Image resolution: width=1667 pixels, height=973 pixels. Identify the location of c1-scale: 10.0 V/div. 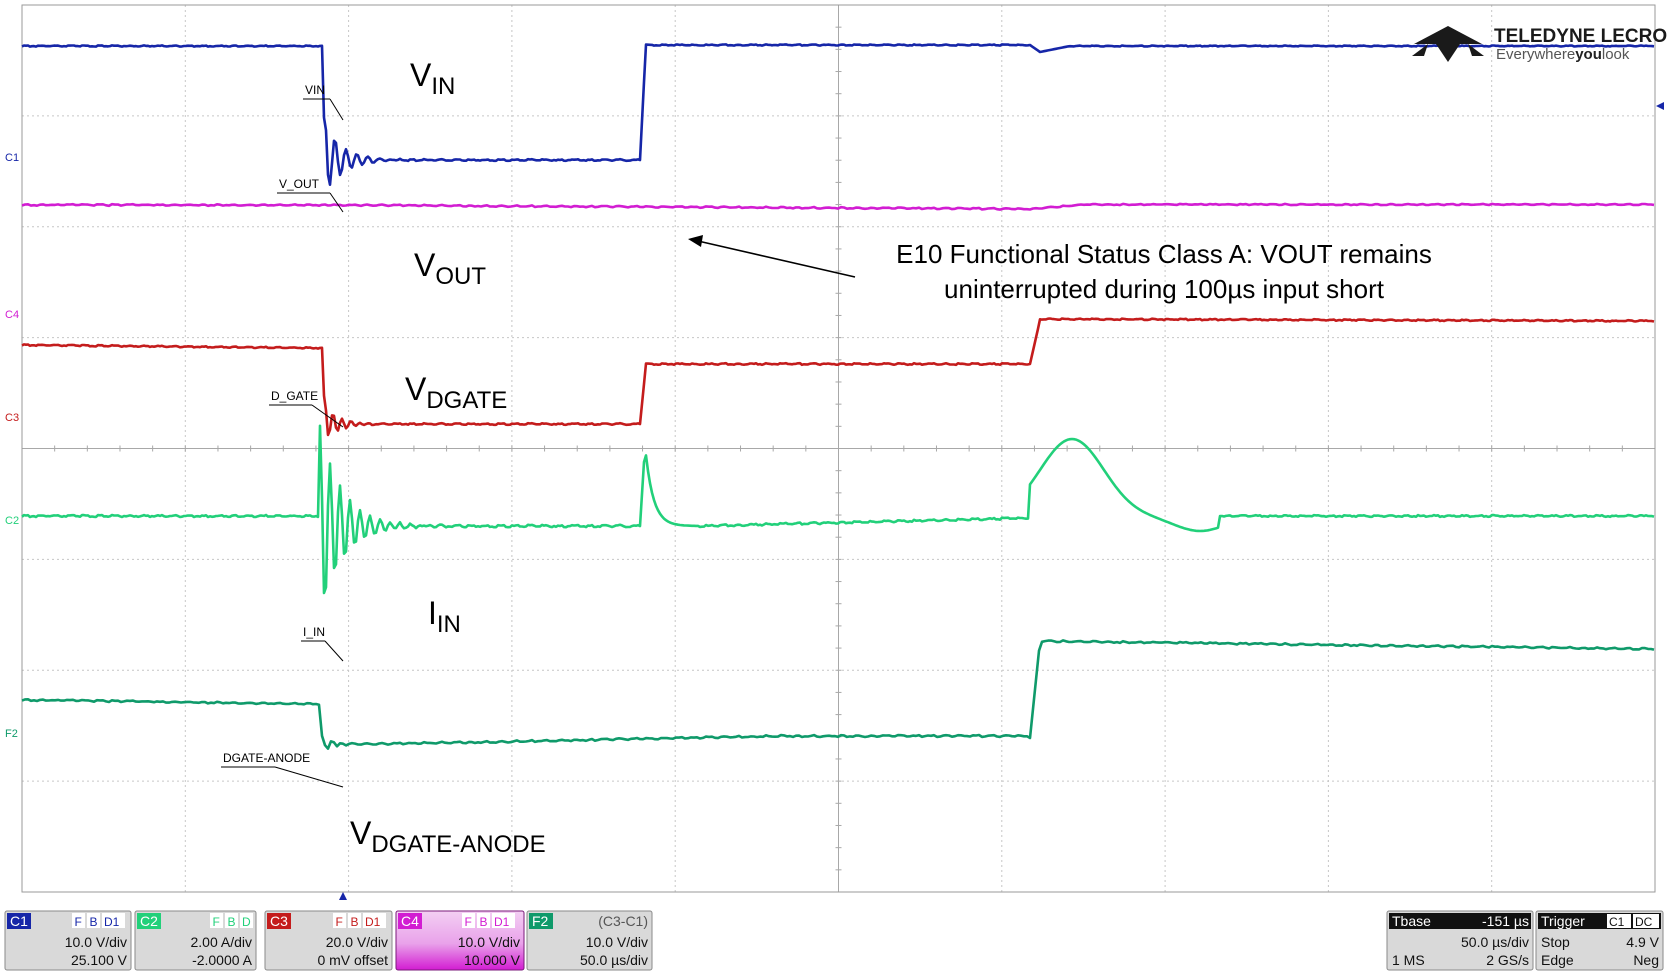
(96, 942).